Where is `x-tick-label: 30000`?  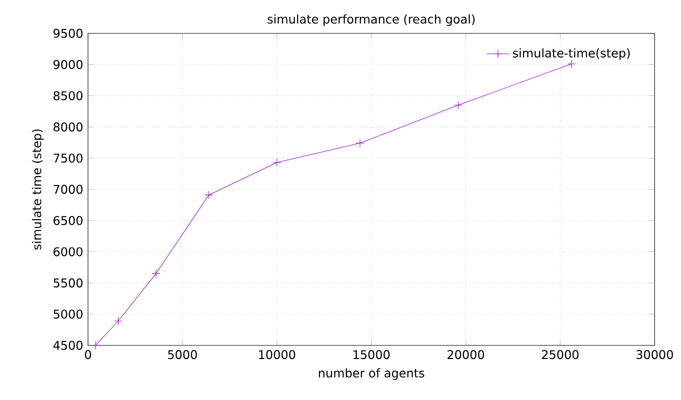 x-tick-label: 30000 is located at coordinates (654, 355).